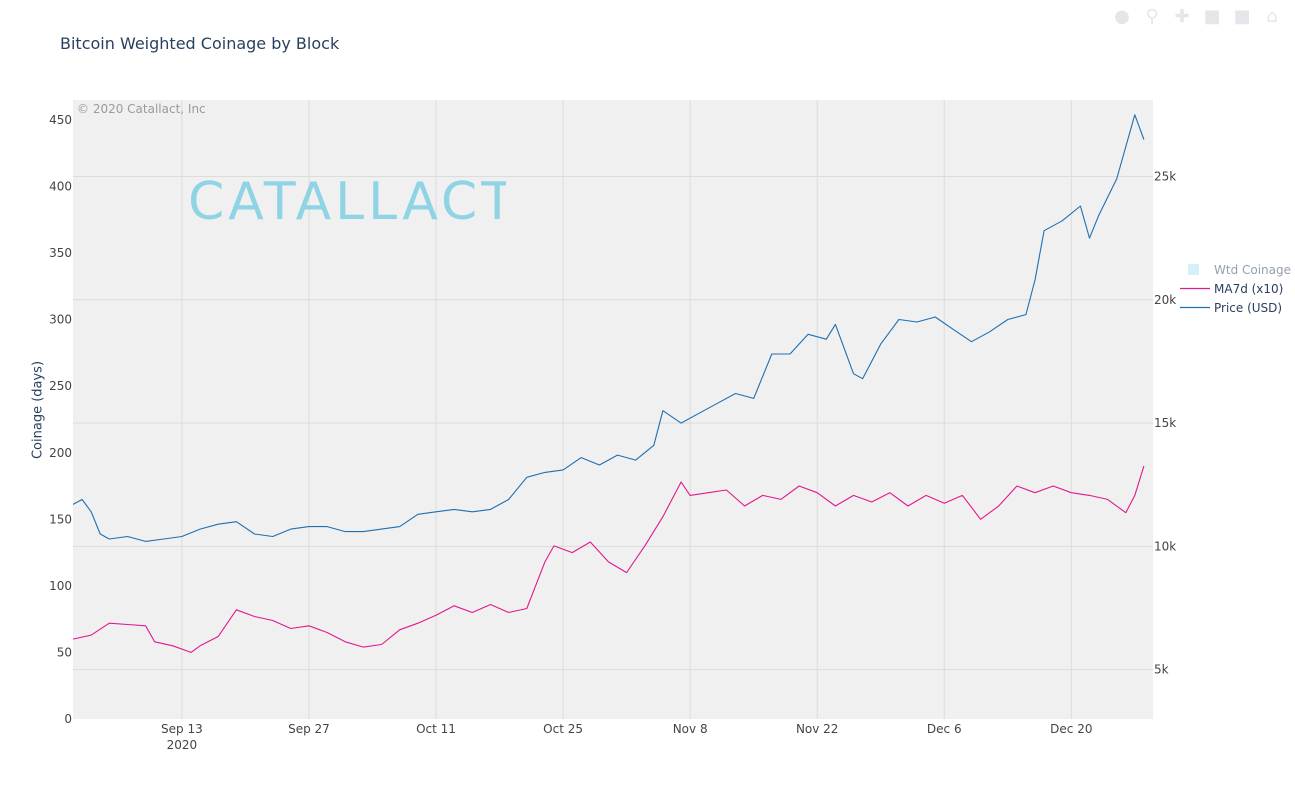 This screenshot has width=1295, height=792. Describe the element at coordinates (68, 719) in the screenshot. I see `y-tick-label: 0` at that location.